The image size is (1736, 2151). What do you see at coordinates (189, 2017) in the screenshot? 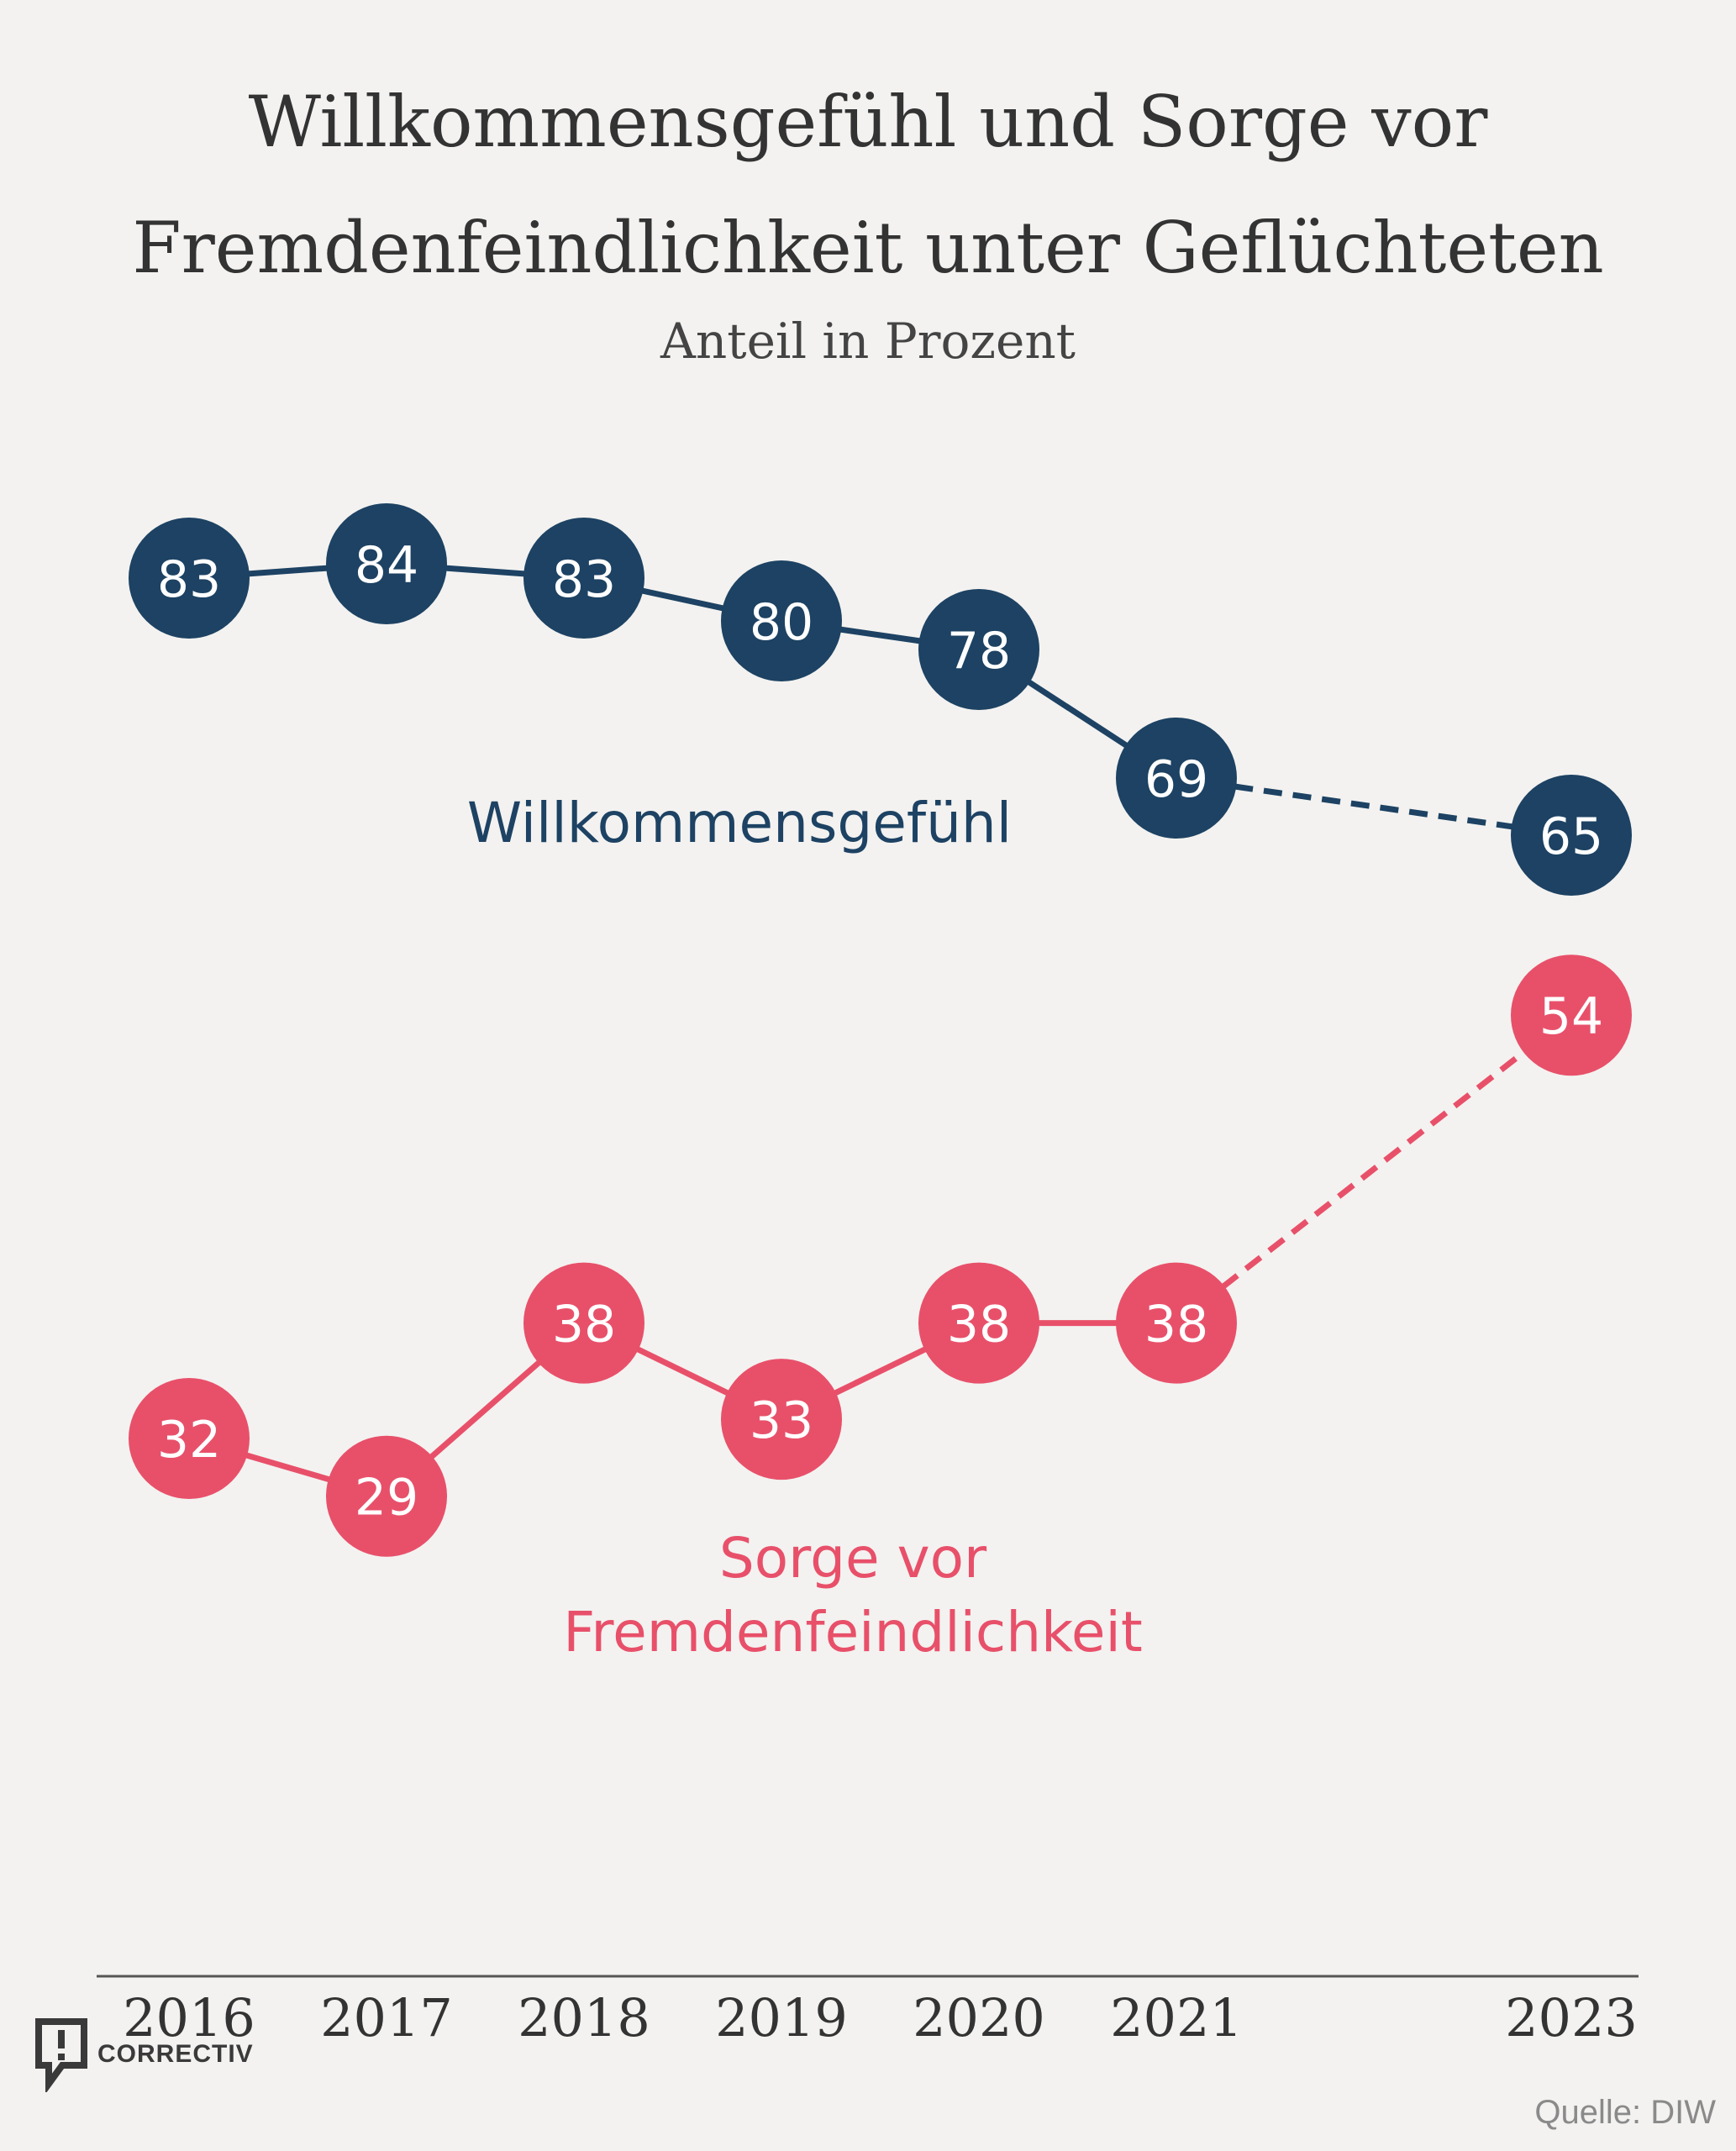
I see `x-tick-label: 2016` at bounding box center [189, 2017].